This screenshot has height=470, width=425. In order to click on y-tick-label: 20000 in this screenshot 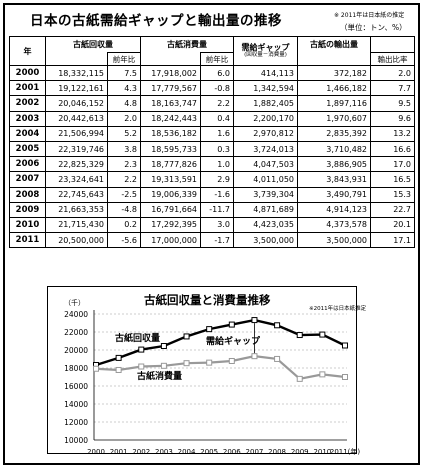, I will do `click(76, 350)`.